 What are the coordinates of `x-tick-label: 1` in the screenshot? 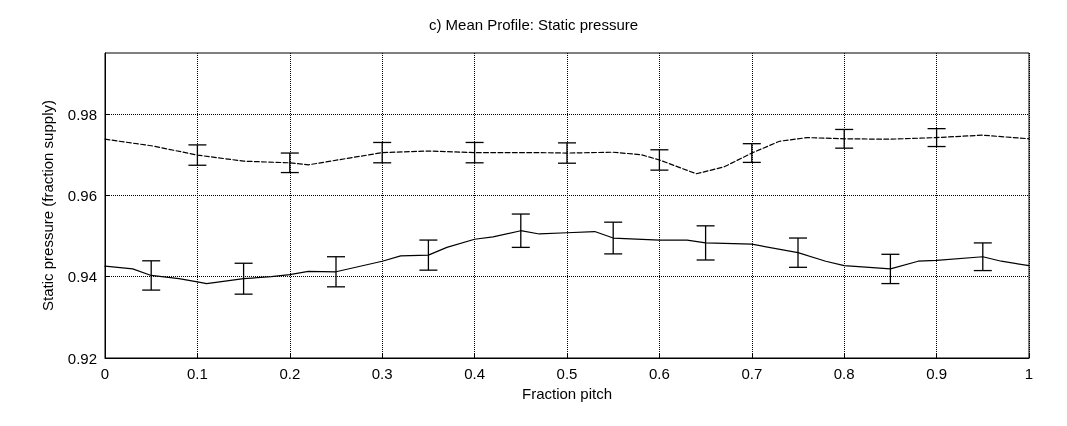 It's located at (1029, 373).